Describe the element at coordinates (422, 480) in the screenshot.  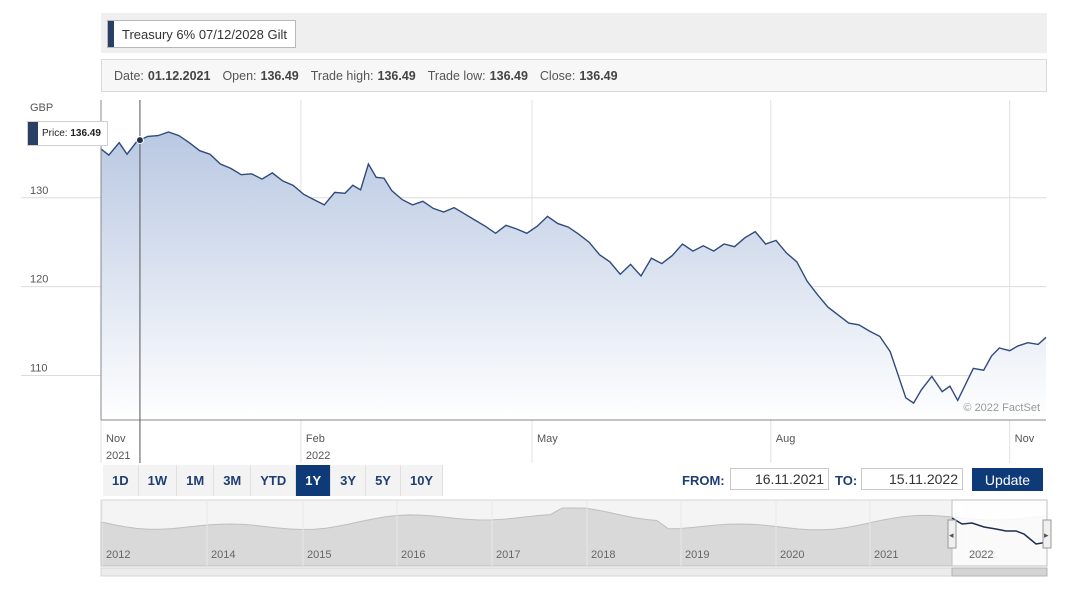
I see `range-button-10y: 10Y` at that location.